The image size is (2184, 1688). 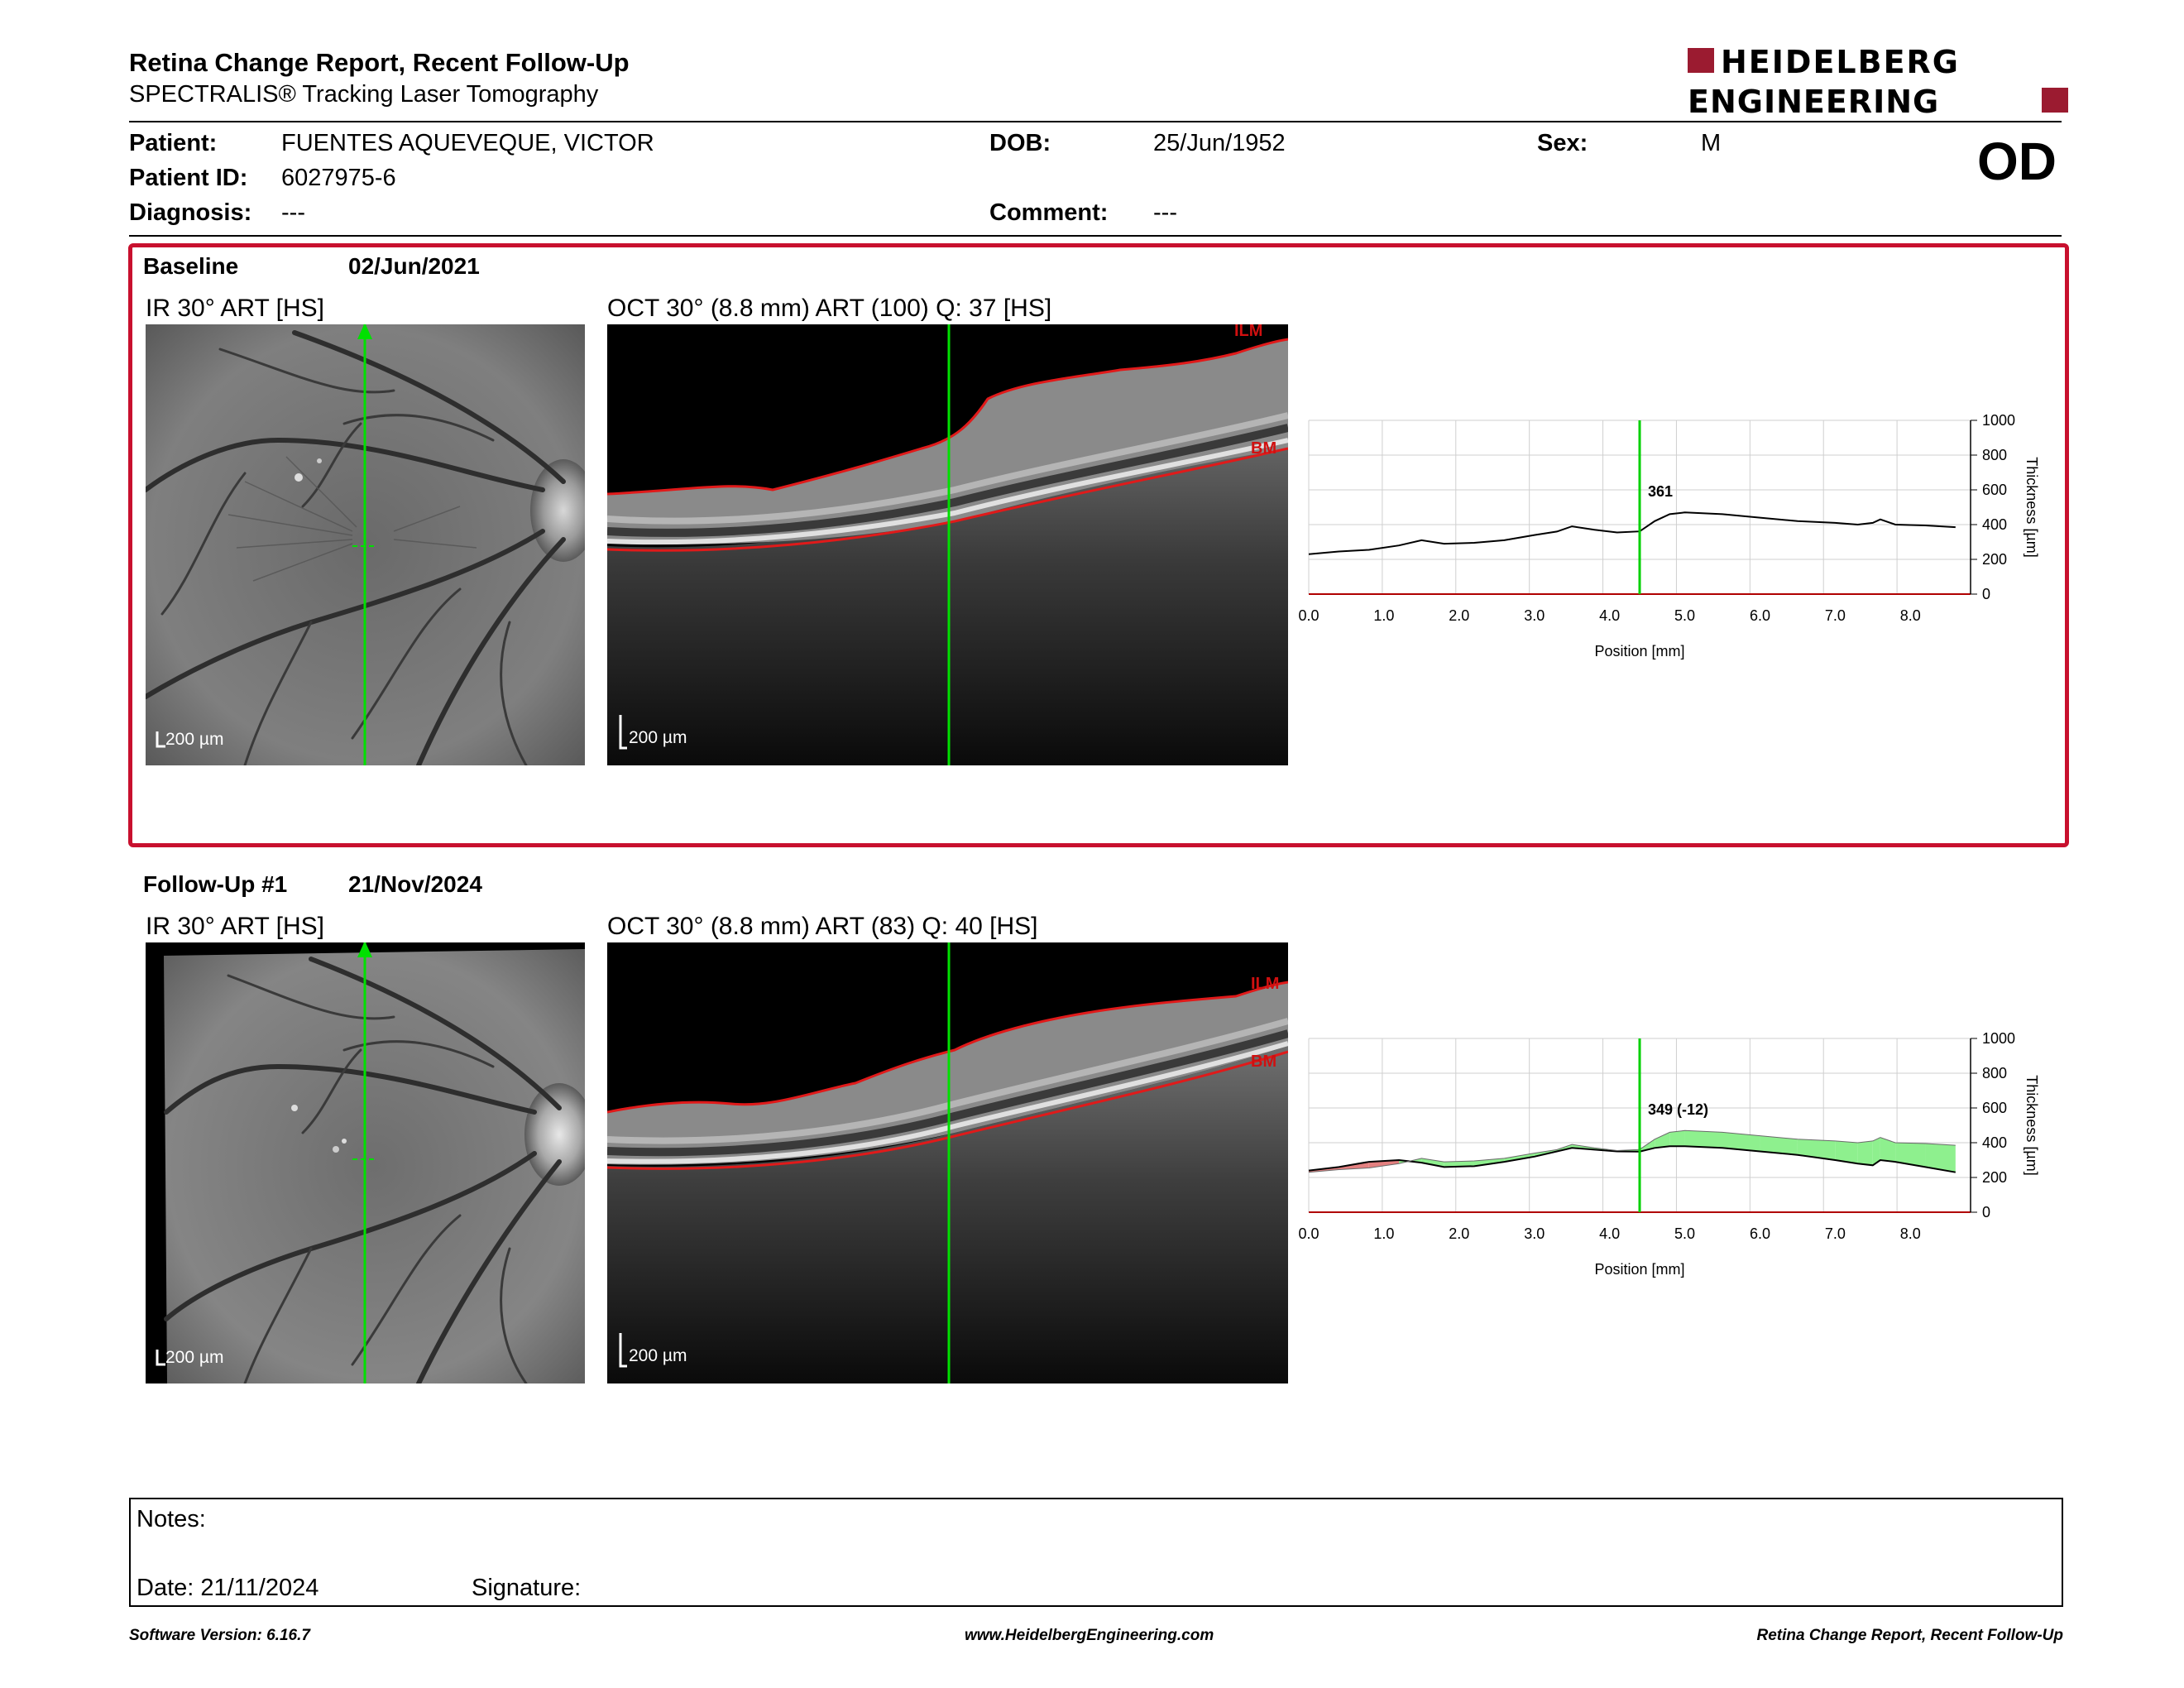 What do you see at coordinates (623, 732) in the screenshot?
I see `baseline-oct-scalebar` at bounding box center [623, 732].